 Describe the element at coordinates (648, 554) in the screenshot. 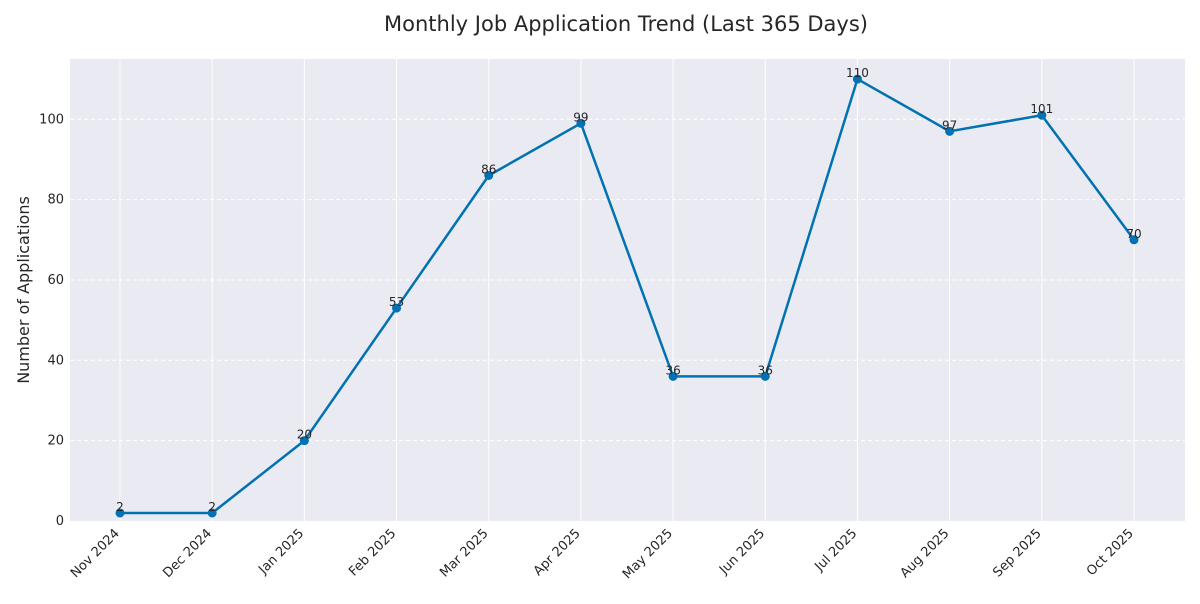

I see `x-tick-label: May 2025` at that location.